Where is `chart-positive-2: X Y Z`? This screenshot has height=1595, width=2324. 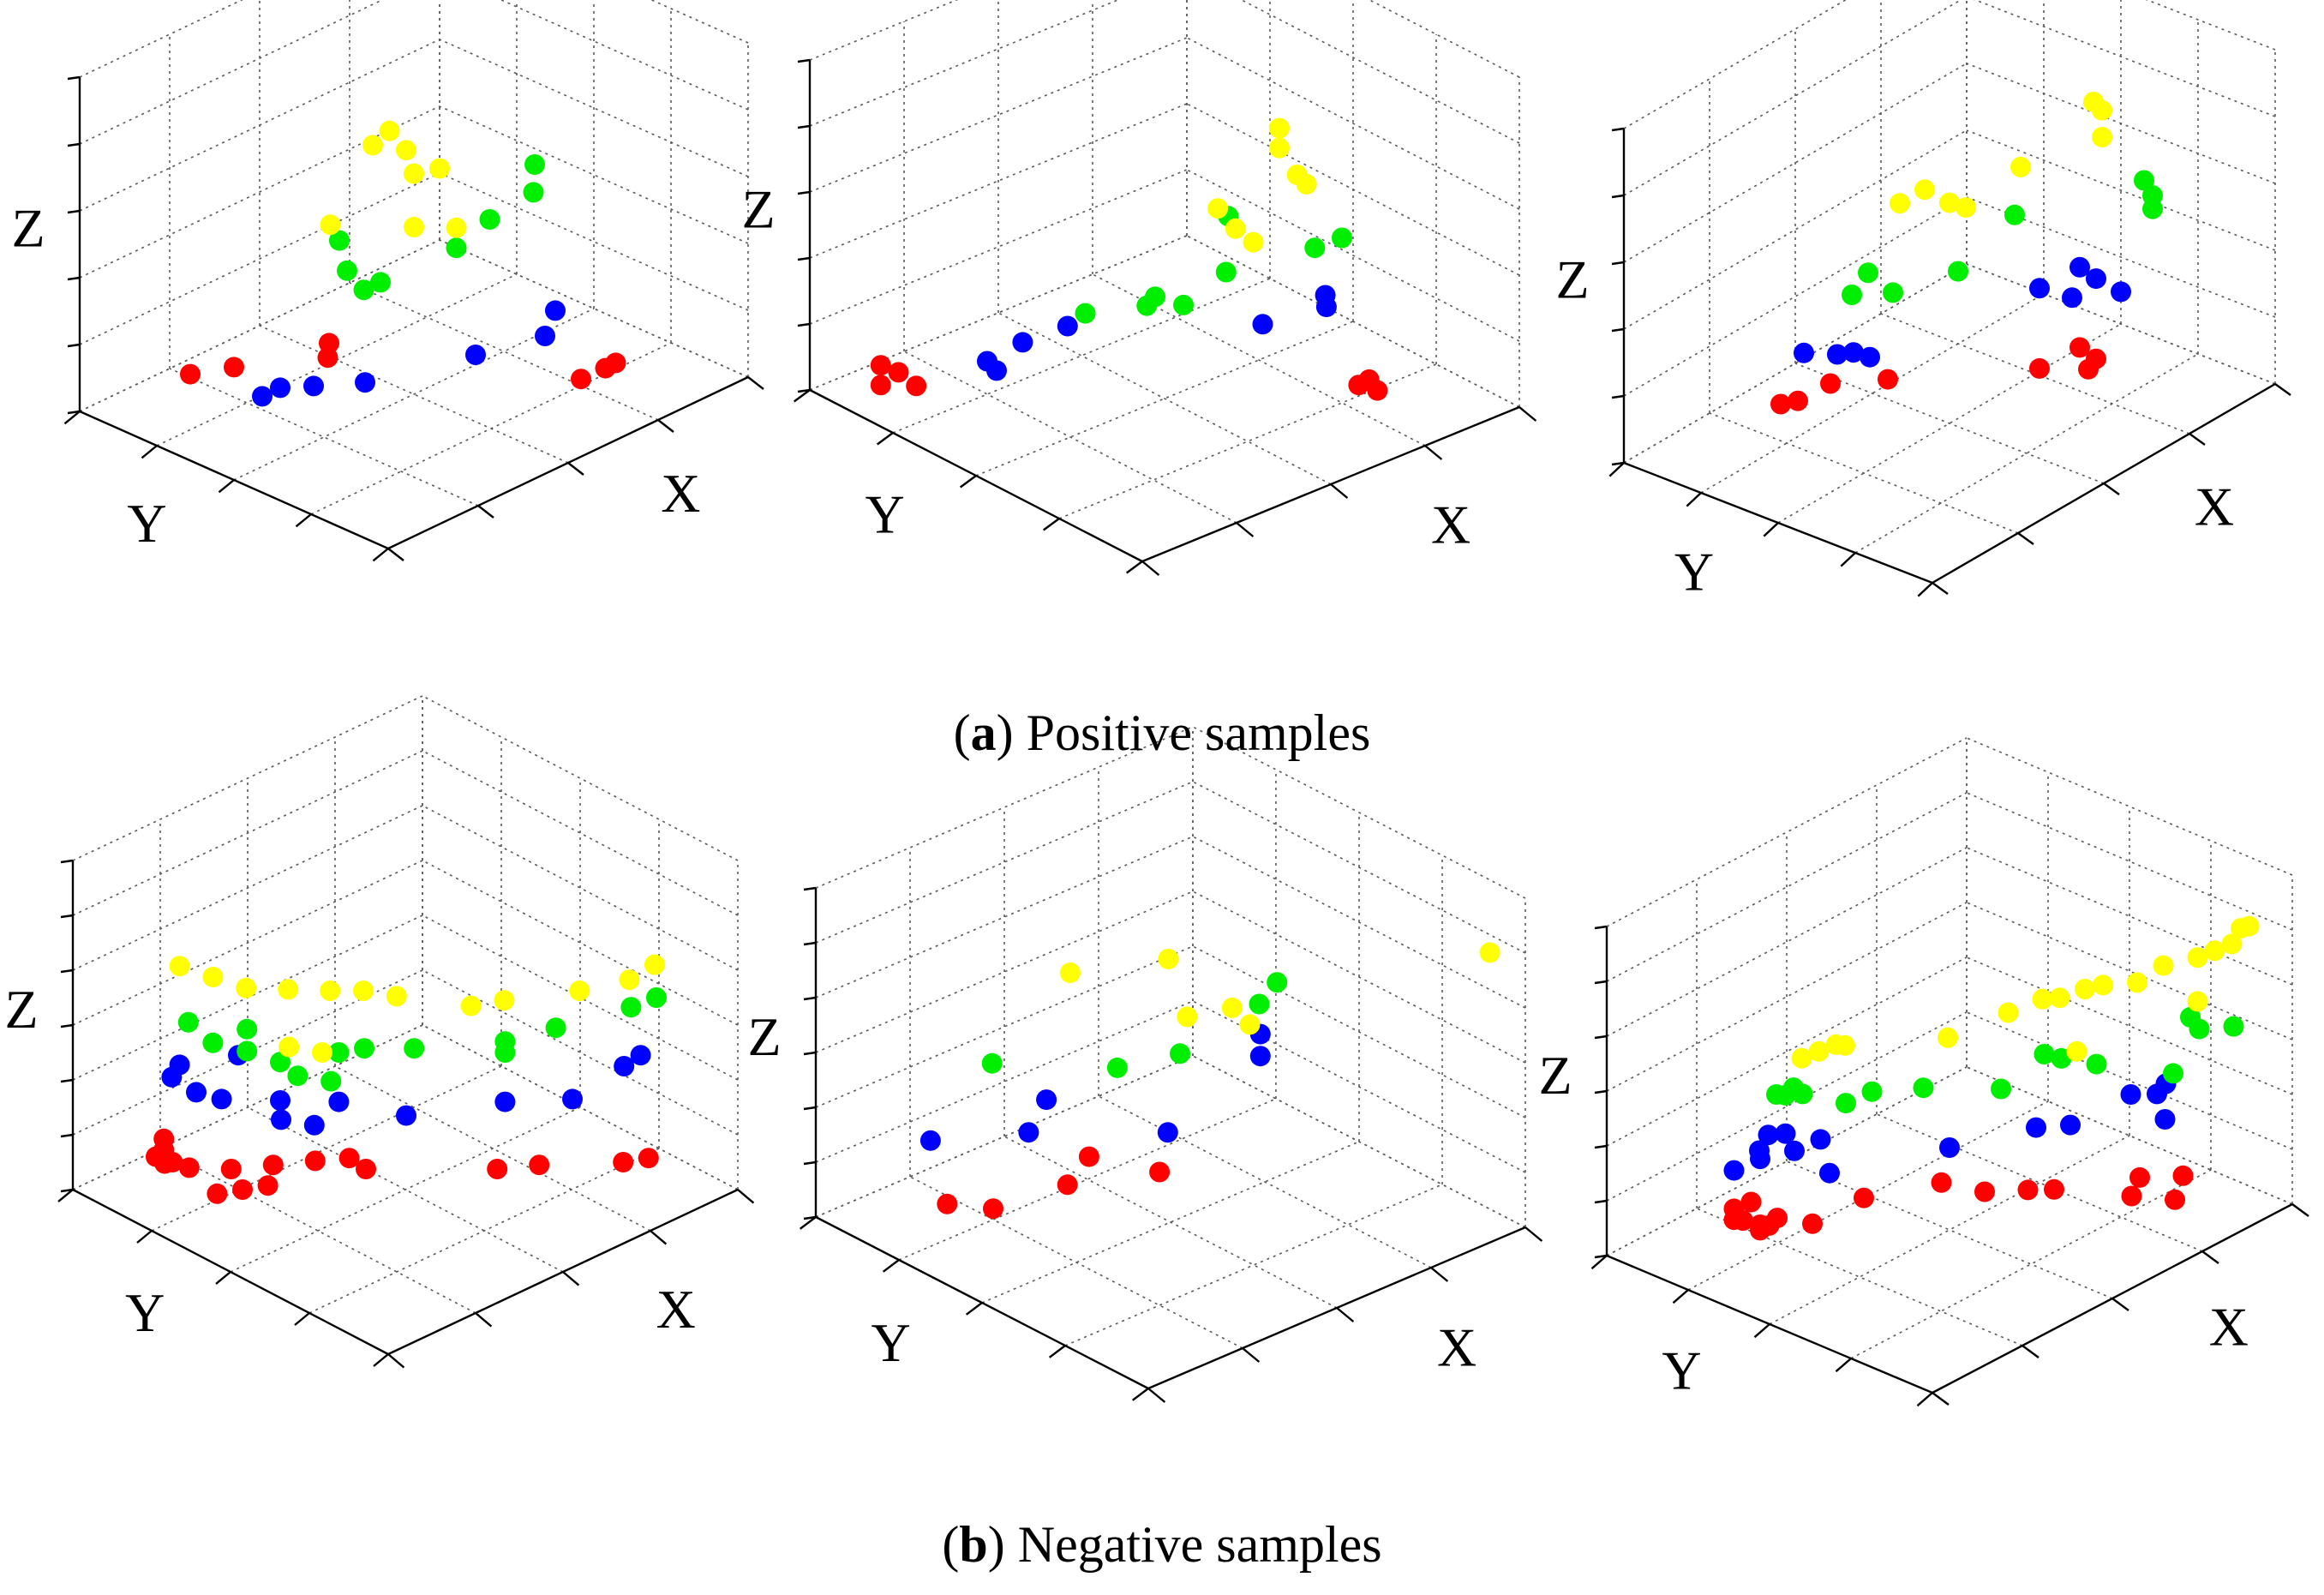 chart-positive-2: X Y Z is located at coordinates (1139, 288).